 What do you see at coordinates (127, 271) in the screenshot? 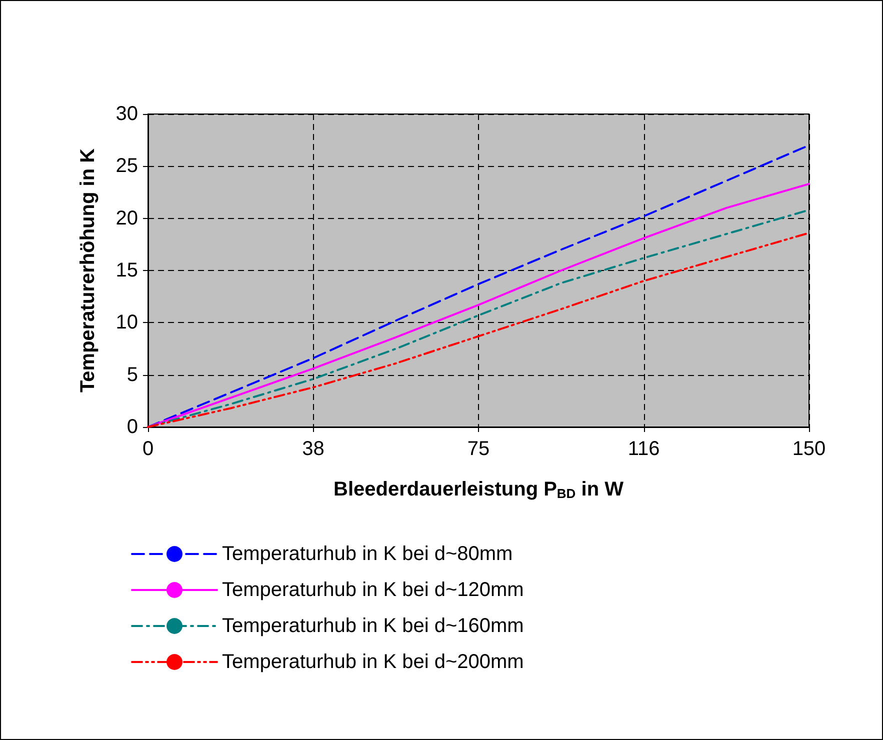
I see `y-tick-label: 15` at bounding box center [127, 271].